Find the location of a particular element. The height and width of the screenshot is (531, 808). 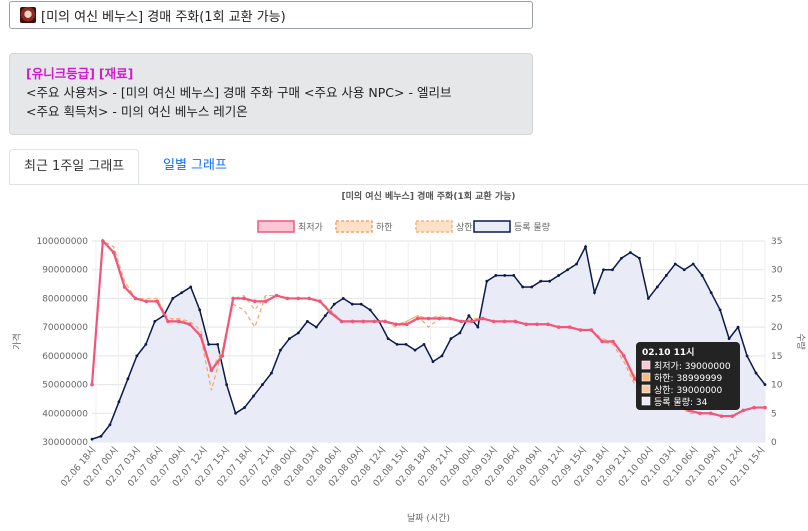

category-label: [재료] is located at coordinates (116, 73).